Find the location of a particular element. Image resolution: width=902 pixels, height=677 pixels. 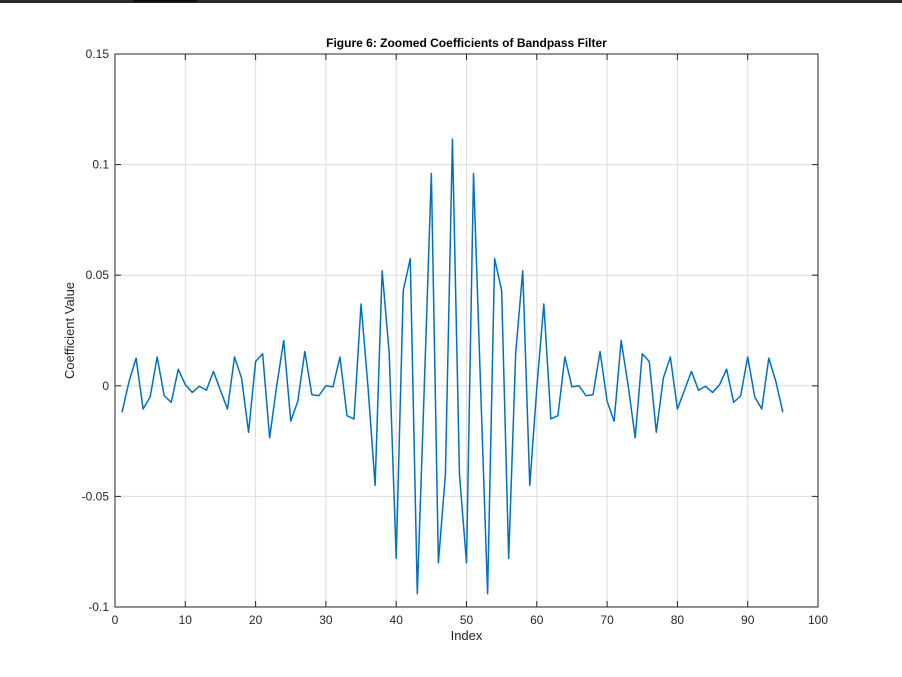

x-tick-label: 0 is located at coordinates (115, 620).